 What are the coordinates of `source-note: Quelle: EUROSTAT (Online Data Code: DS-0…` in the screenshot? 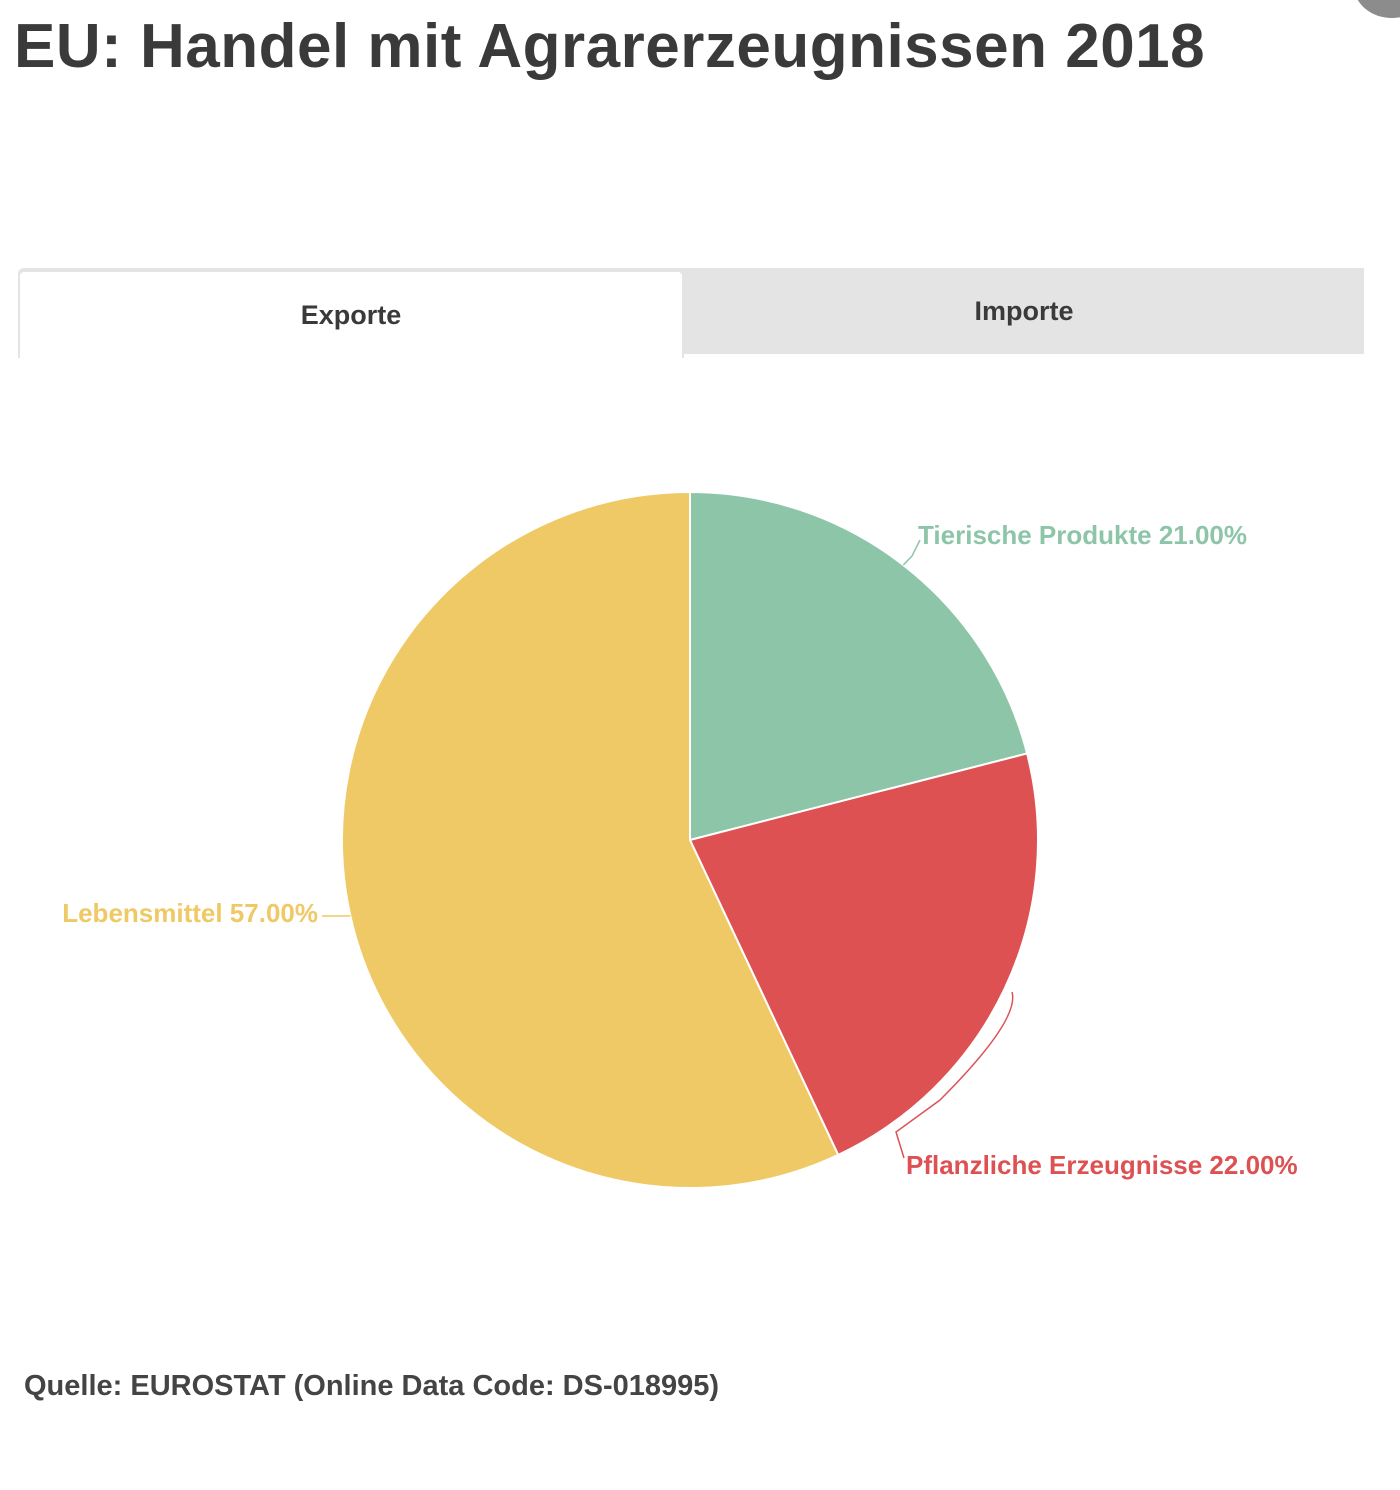 It's located at (372, 1386).